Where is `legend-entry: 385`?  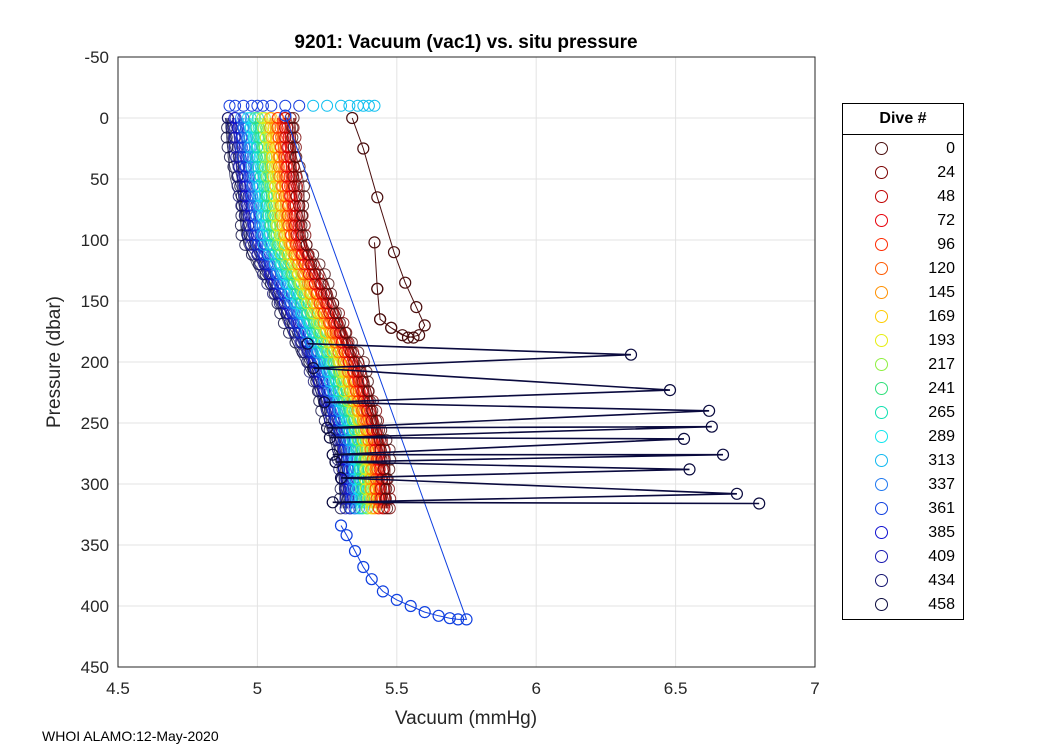 legend-entry: 385 is located at coordinates (903, 534).